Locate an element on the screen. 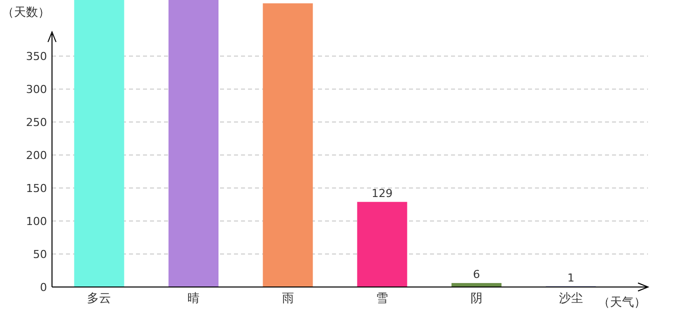 The width and height of the screenshot is (680, 320). x-tick-label: 多云 is located at coordinates (99, 298).